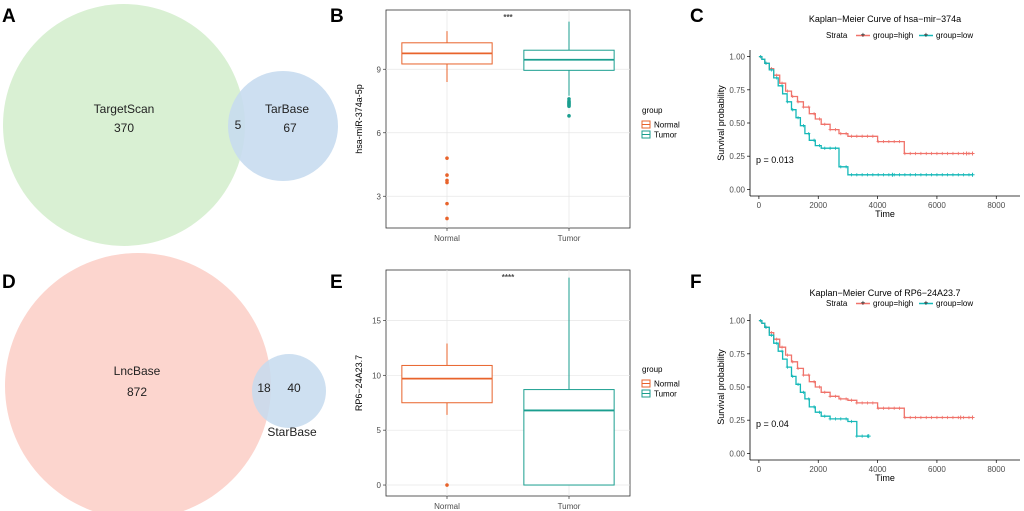 This screenshot has height=511, width=1024. Describe the element at coordinates (893, 35) in the screenshot. I see `legend-label: group=high` at that location.